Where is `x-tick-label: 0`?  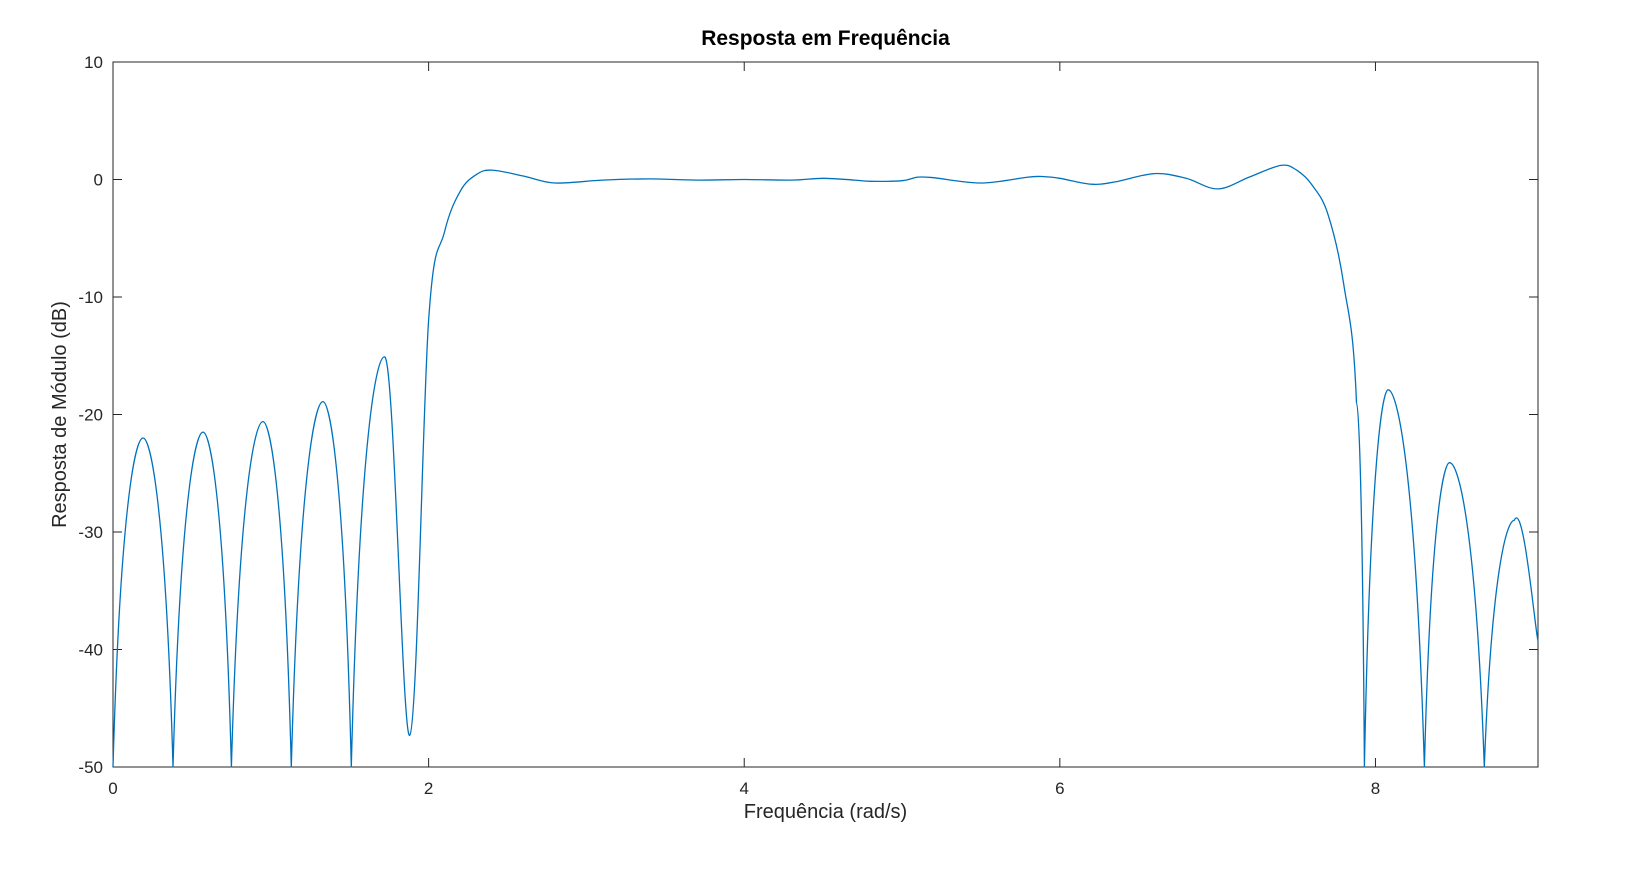 x-tick-label: 0 is located at coordinates (112, 788).